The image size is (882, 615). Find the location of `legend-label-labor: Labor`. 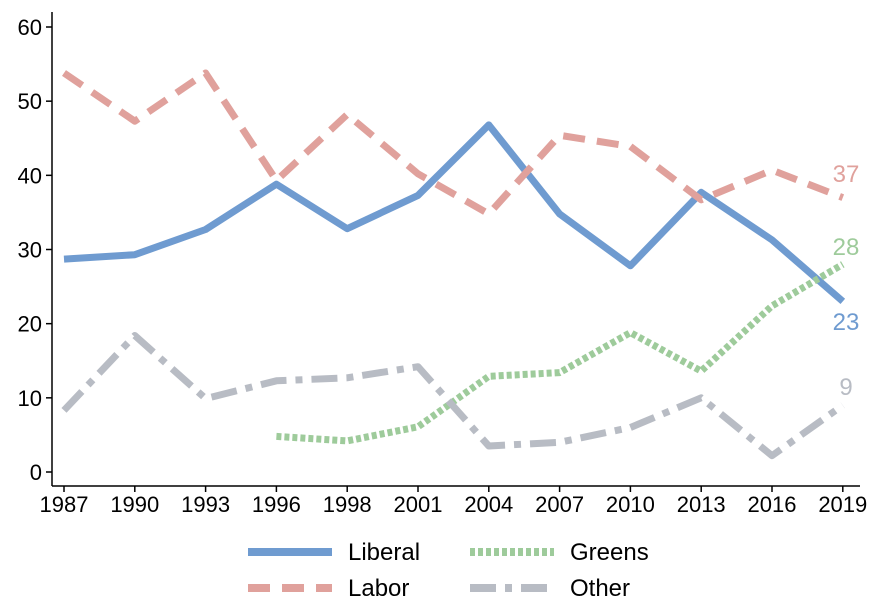

legend-label-labor: Labor is located at coordinates (378, 588).